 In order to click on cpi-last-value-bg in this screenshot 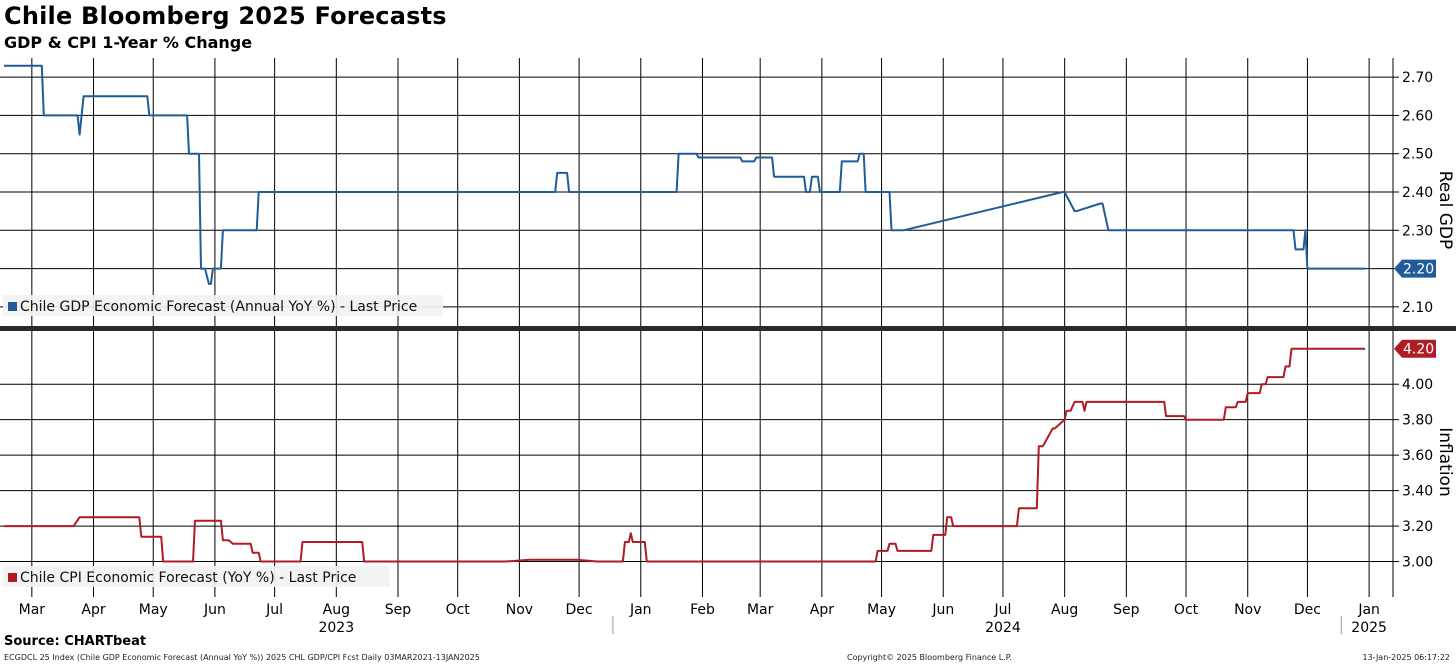, I will do `click(1415, 348)`.